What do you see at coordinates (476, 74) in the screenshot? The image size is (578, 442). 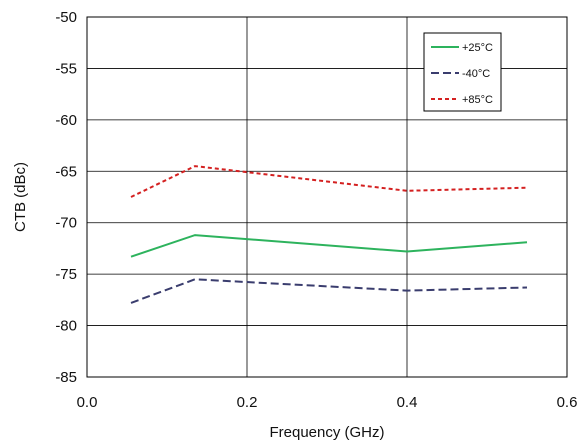 I see `legend-label: -40°C` at bounding box center [476, 74].